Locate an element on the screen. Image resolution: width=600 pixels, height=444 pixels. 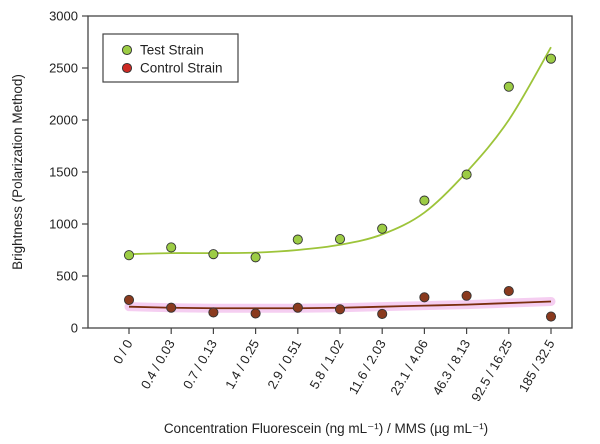
legend: Test Strain Control Strain is located at coordinates (170, 58).